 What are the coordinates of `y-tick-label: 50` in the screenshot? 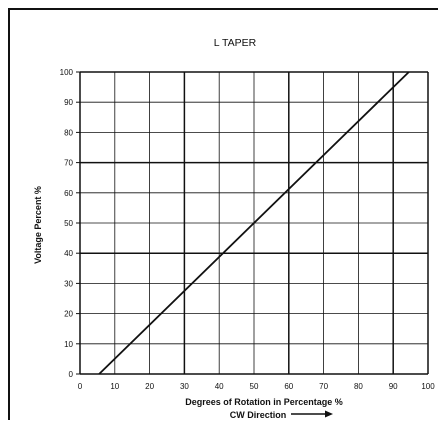 It's located at (68, 223).